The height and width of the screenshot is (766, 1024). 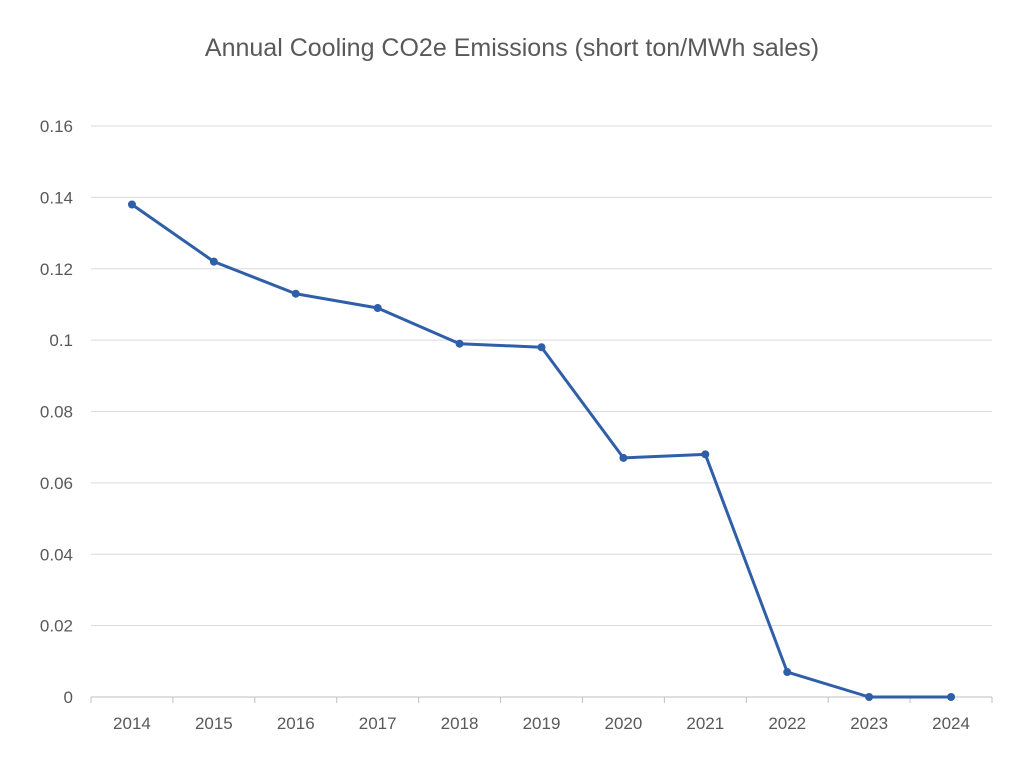 I want to click on x-tick-label: 2017, so click(x=378, y=723).